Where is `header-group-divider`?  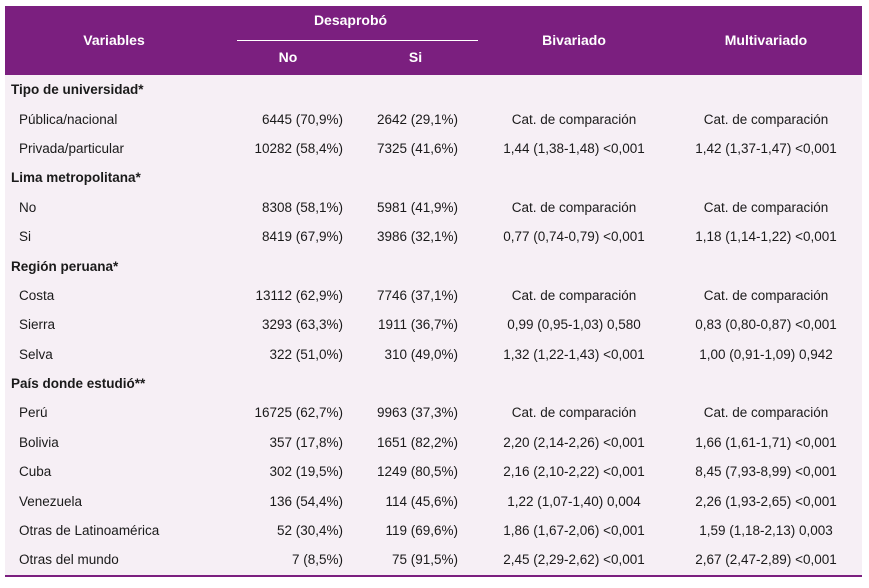
header-group-divider is located at coordinates (357, 40).